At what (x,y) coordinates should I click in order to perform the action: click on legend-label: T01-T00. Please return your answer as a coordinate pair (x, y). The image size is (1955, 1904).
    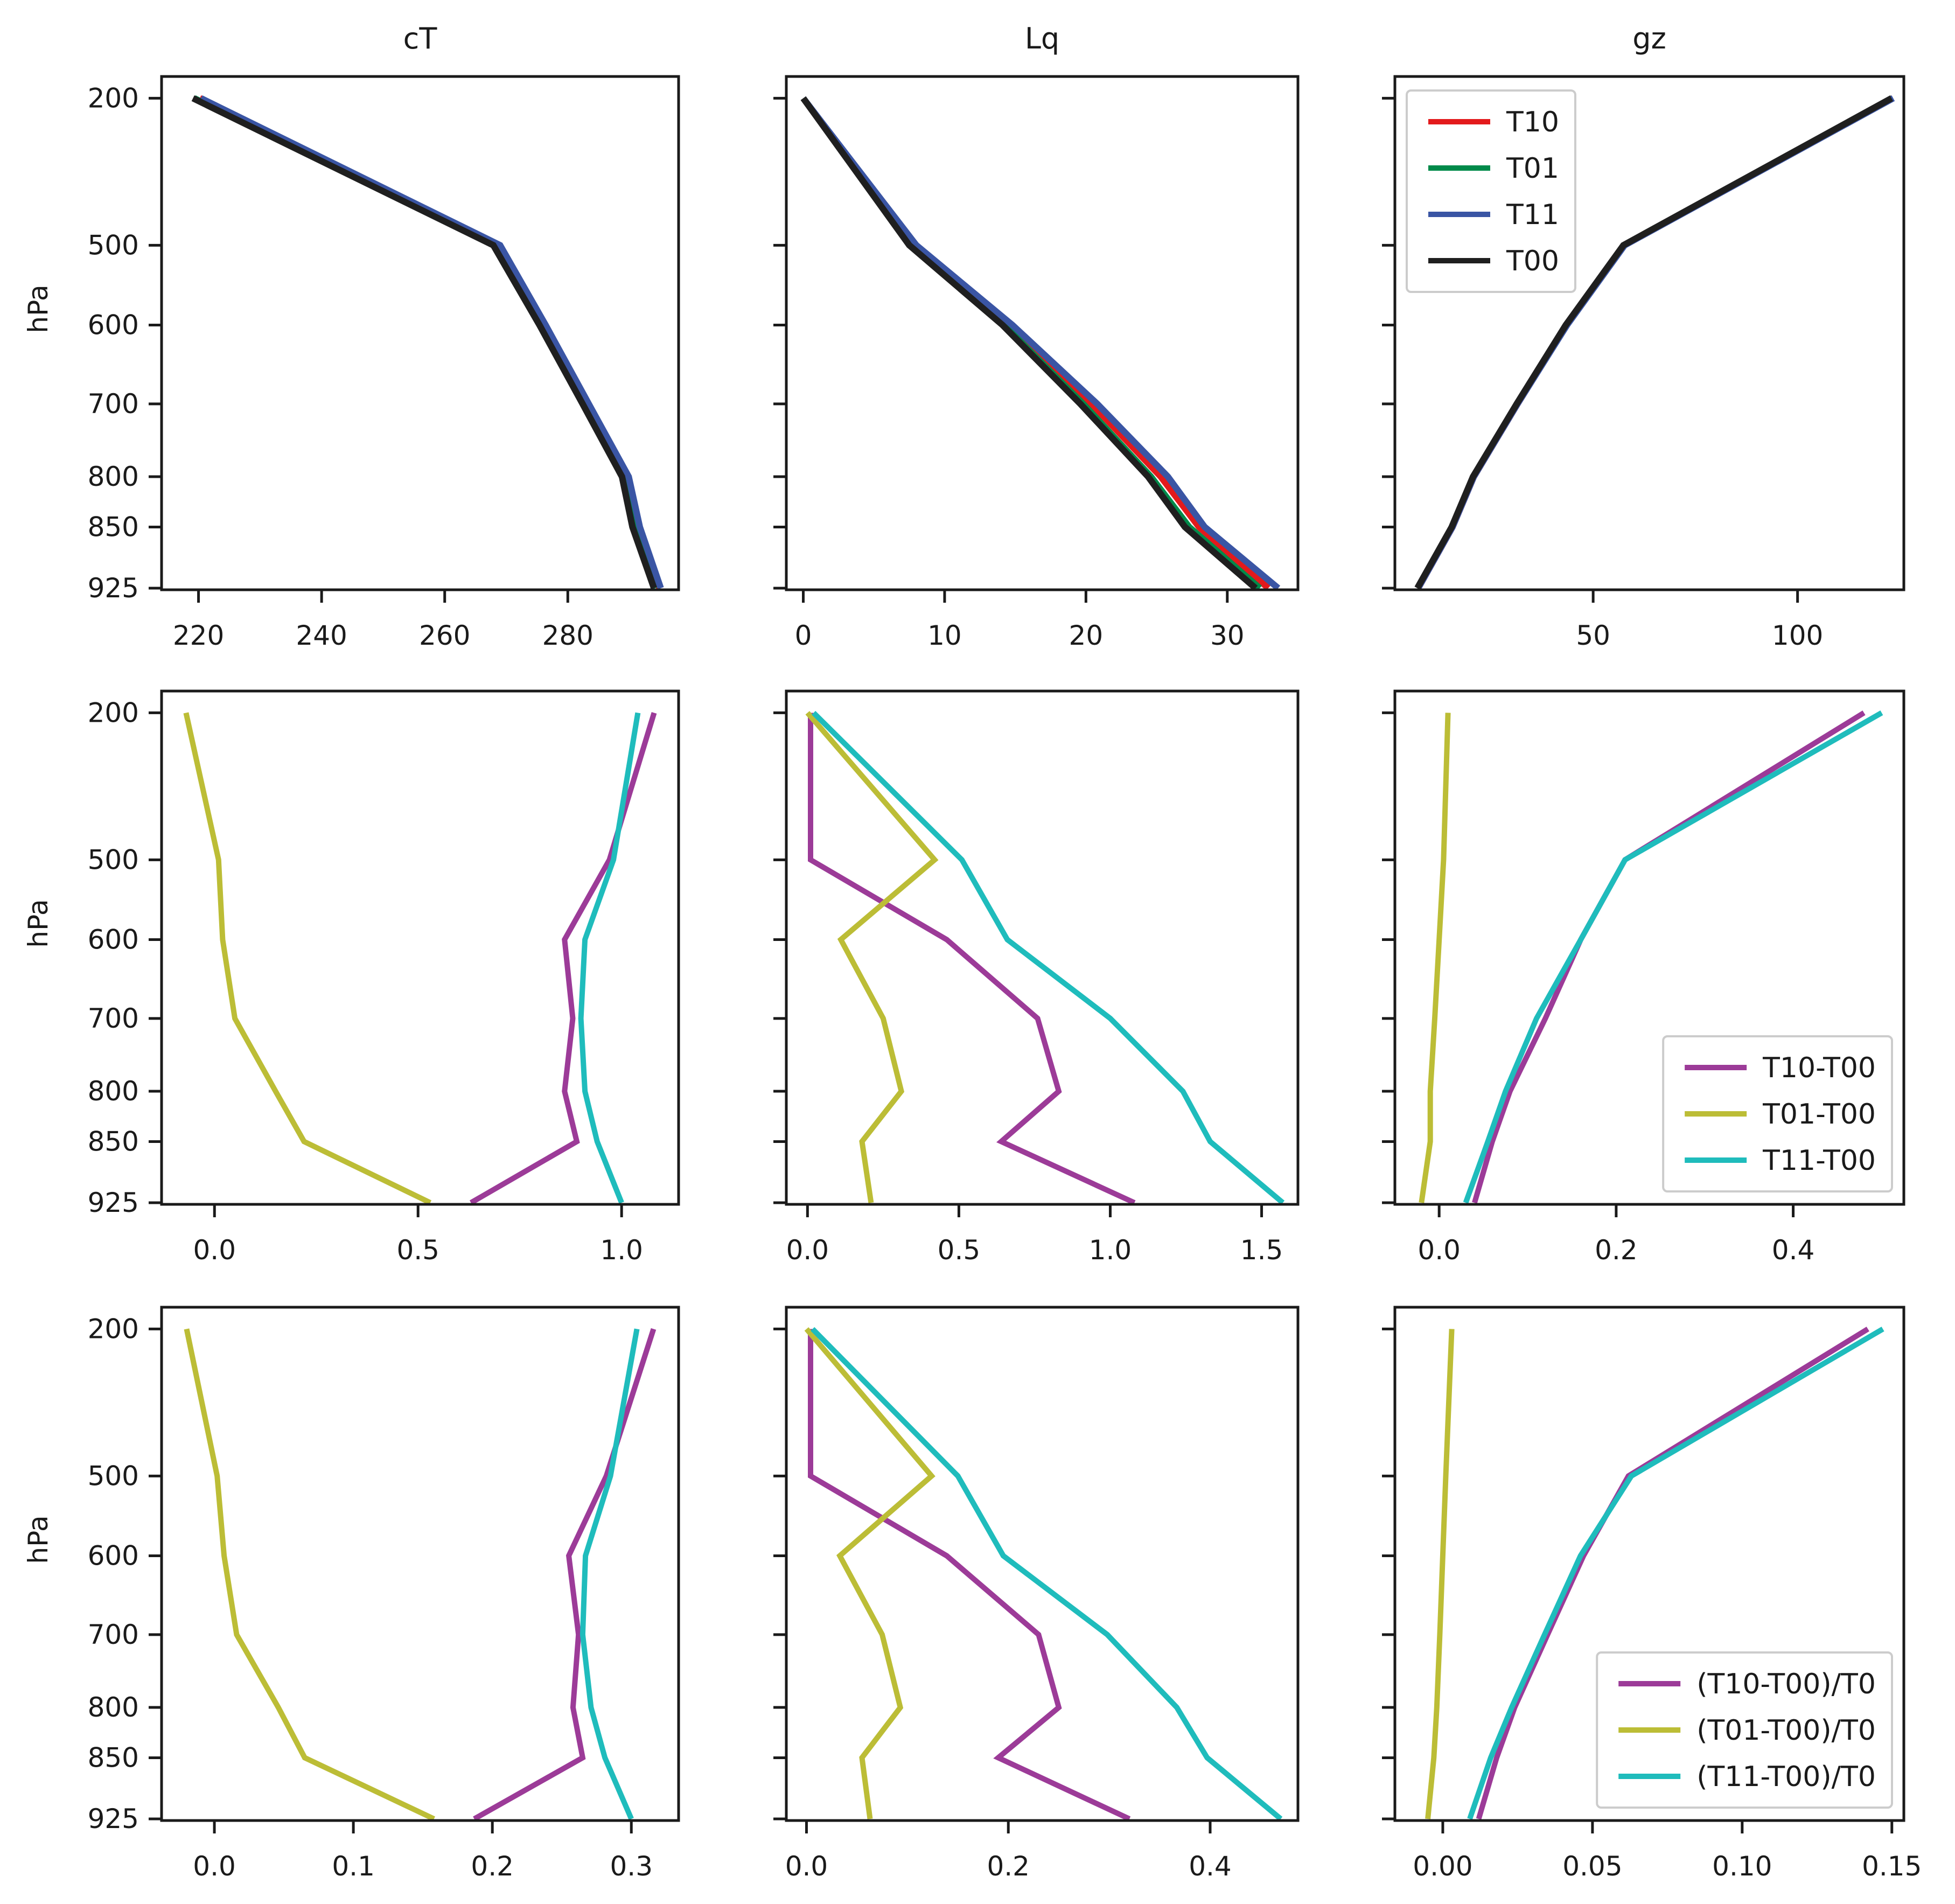
    Looking at the image, I should click on (1819, 1115).